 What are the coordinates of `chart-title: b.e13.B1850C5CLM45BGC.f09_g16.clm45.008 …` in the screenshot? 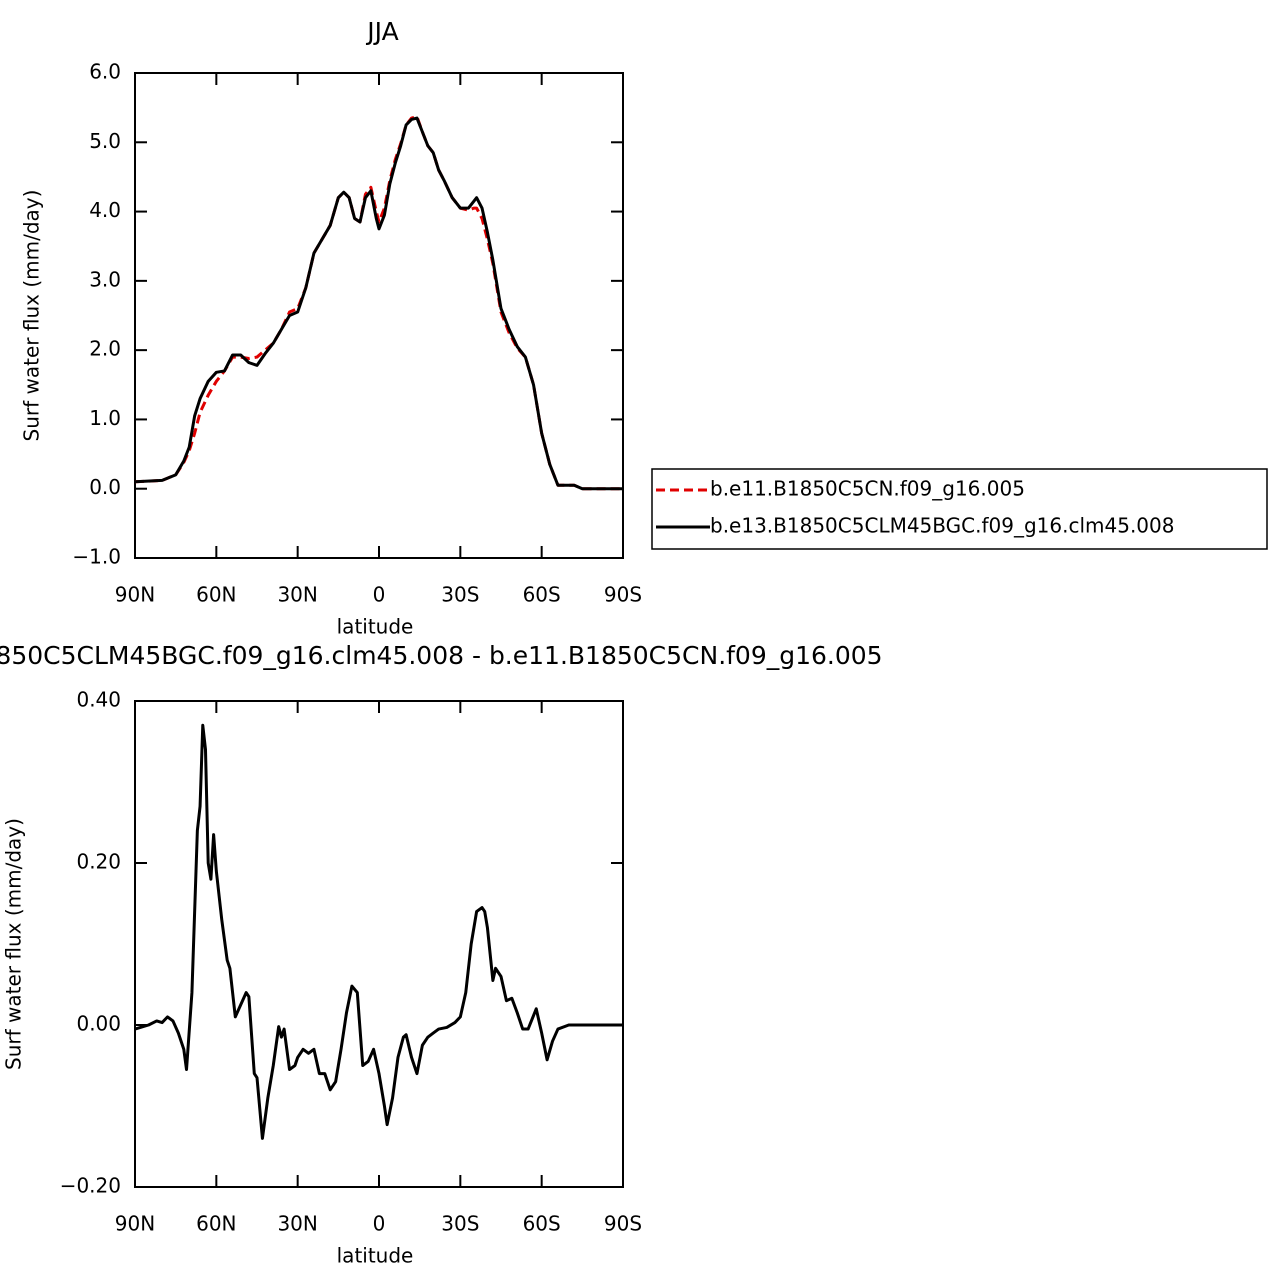 It's located at (441, 655).